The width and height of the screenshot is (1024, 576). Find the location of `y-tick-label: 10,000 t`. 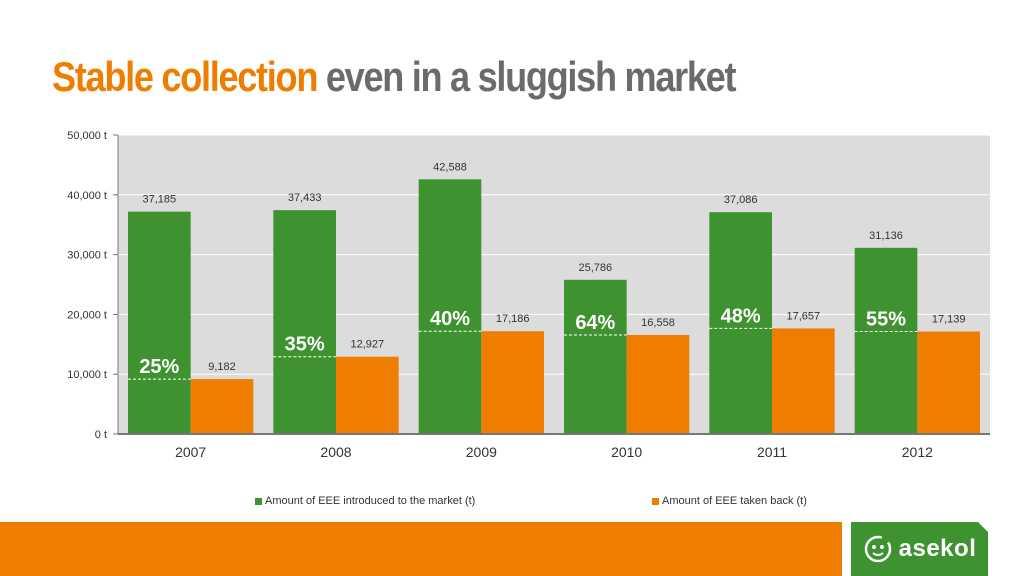

y-tick-label: 10,000 t is located at coordinates (87, 375).